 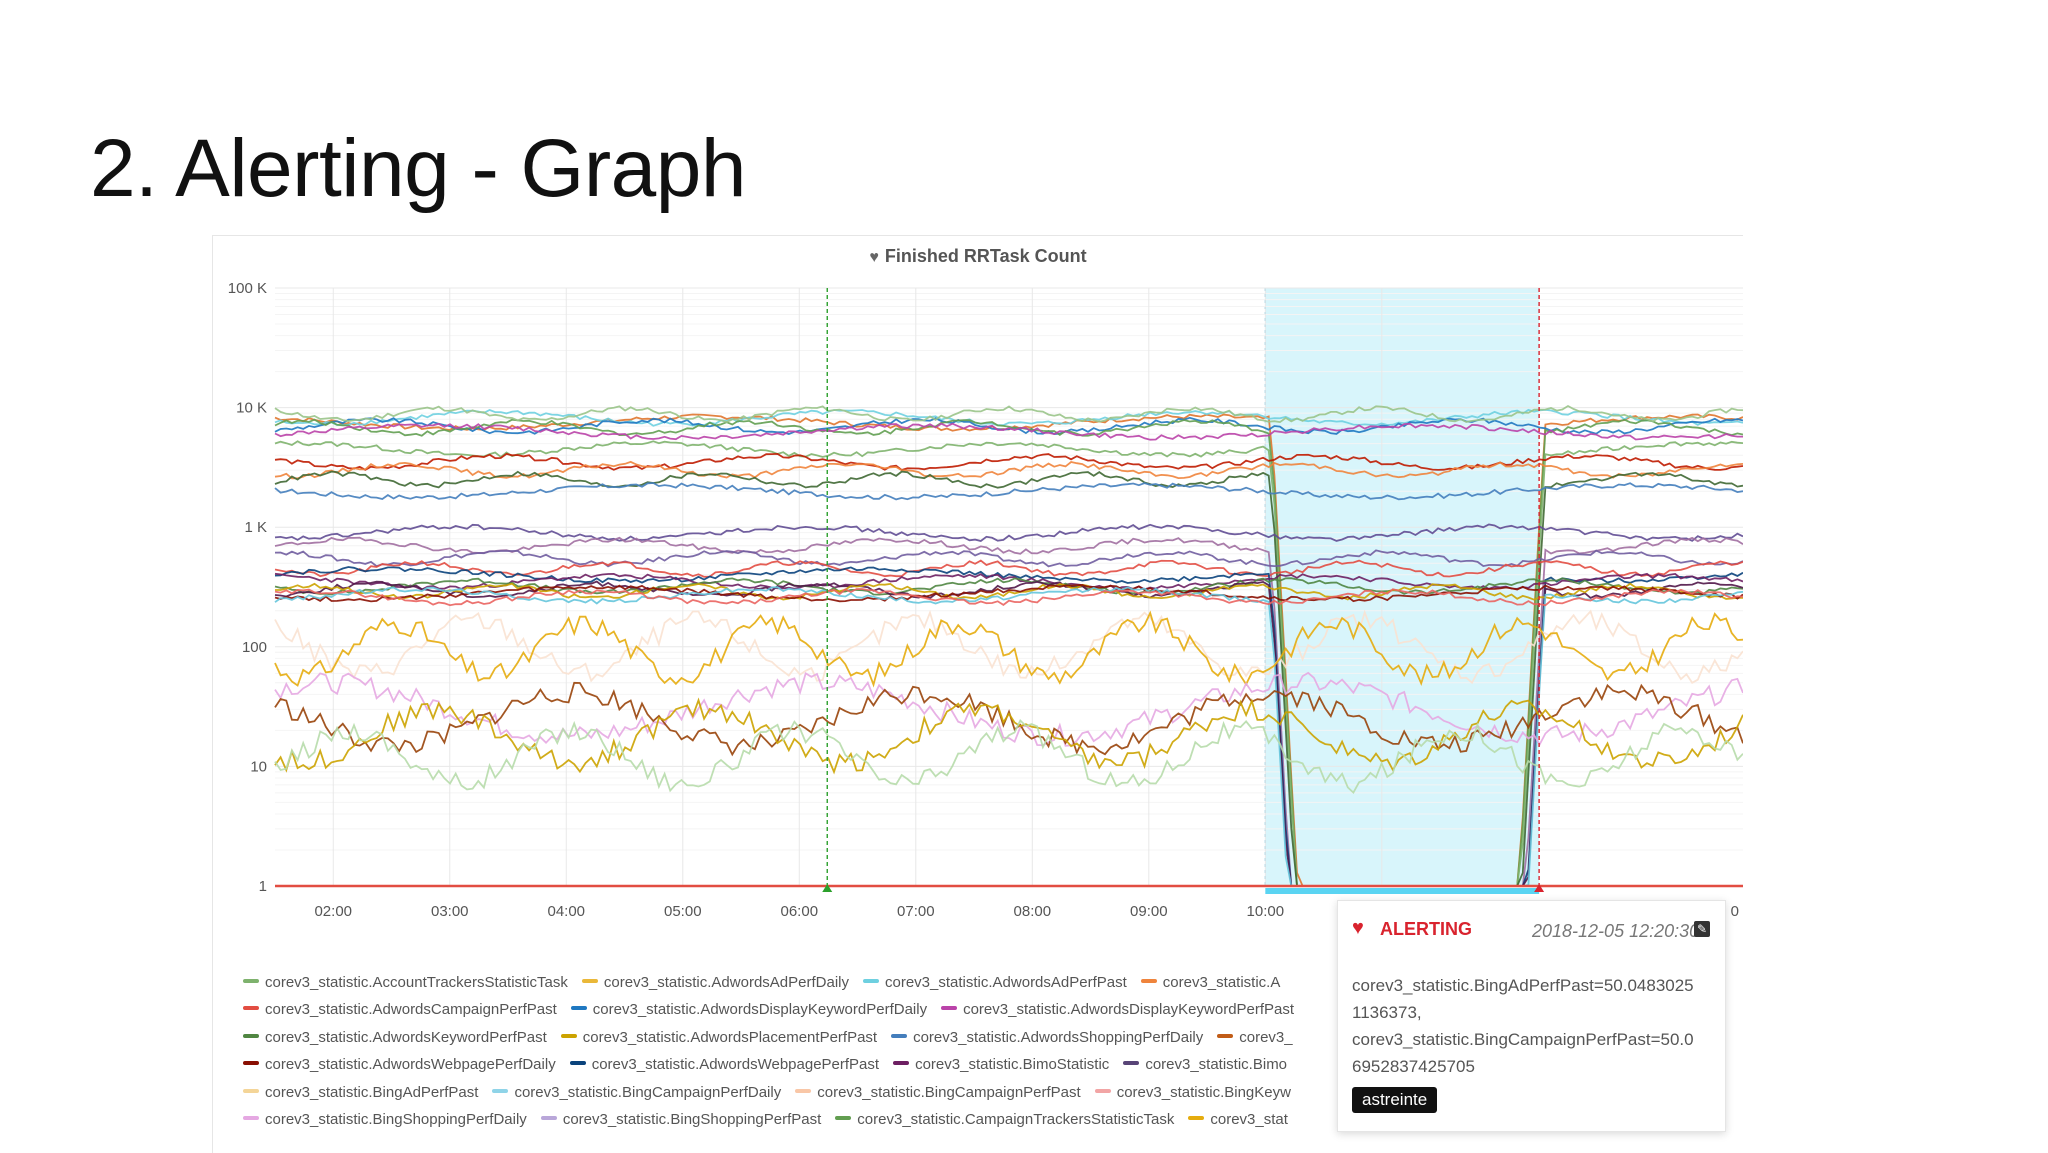 I want to click on x-tick-label: 09:00, so click(x=1149, y=911).